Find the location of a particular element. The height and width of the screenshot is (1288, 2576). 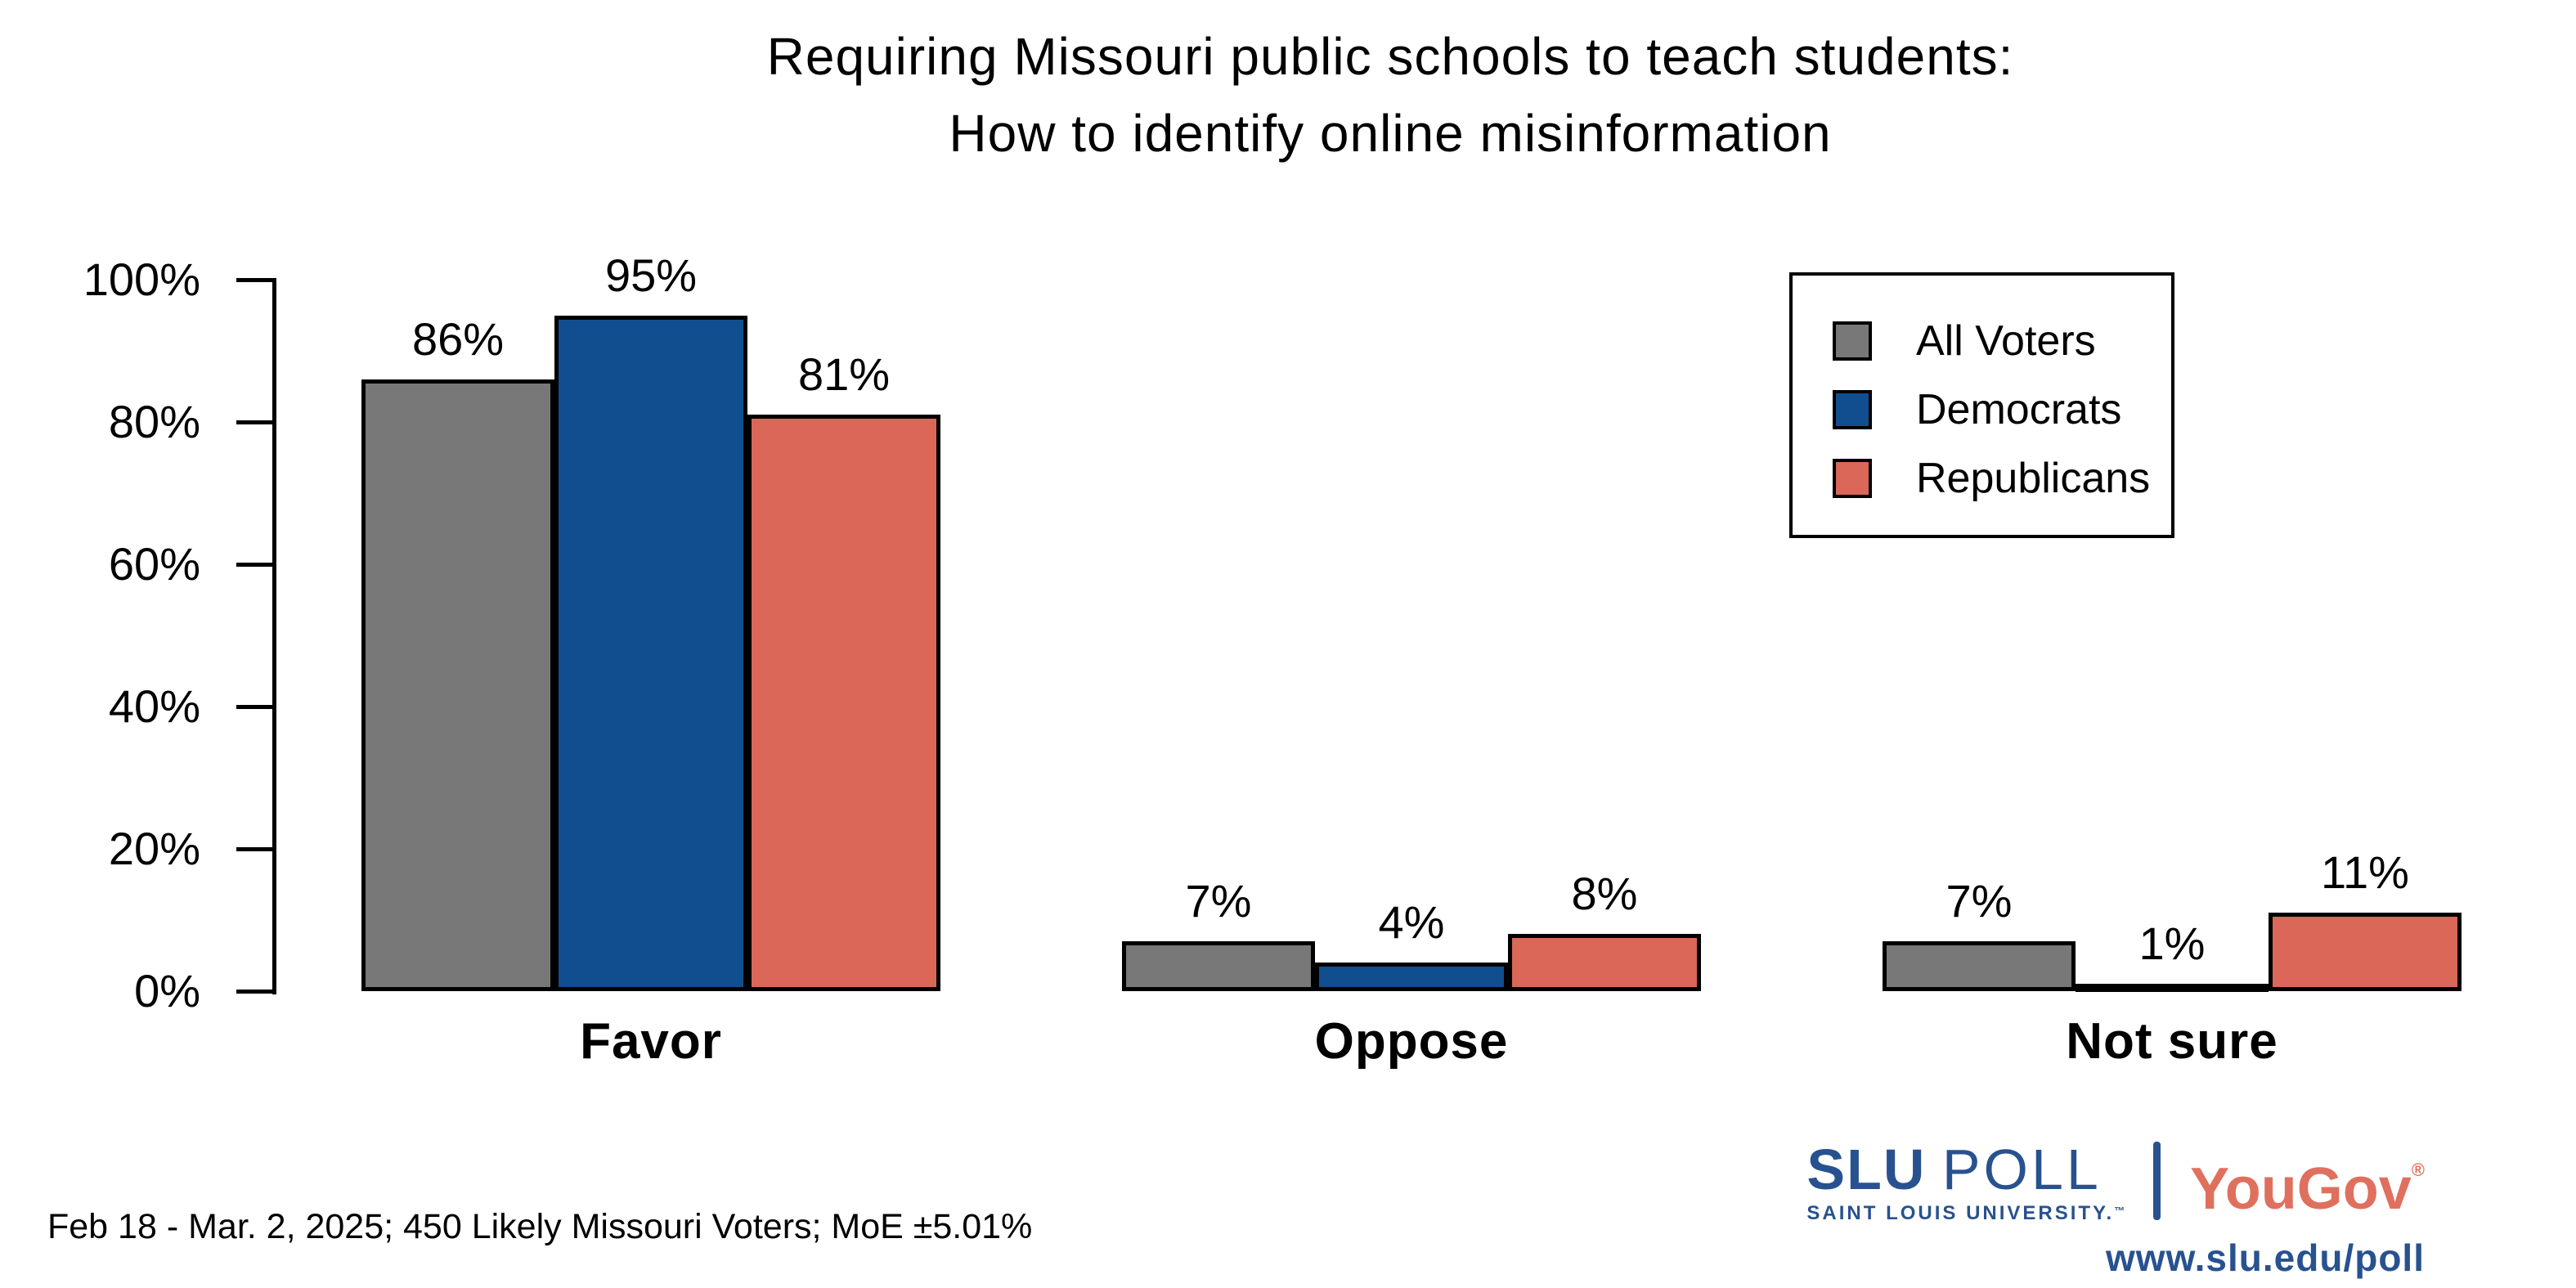

x-category-label-oppose: Oppose is located at coordinates (1412, 1042).